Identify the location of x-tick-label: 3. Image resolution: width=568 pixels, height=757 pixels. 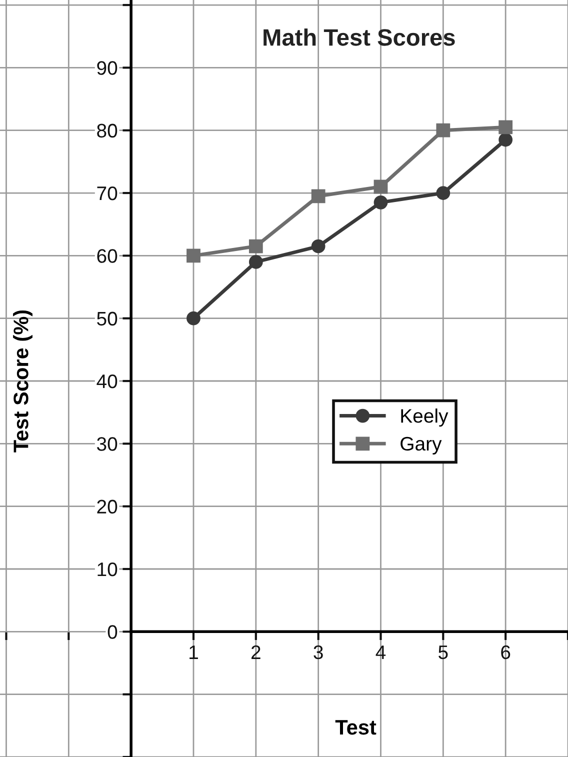
(318, 652).